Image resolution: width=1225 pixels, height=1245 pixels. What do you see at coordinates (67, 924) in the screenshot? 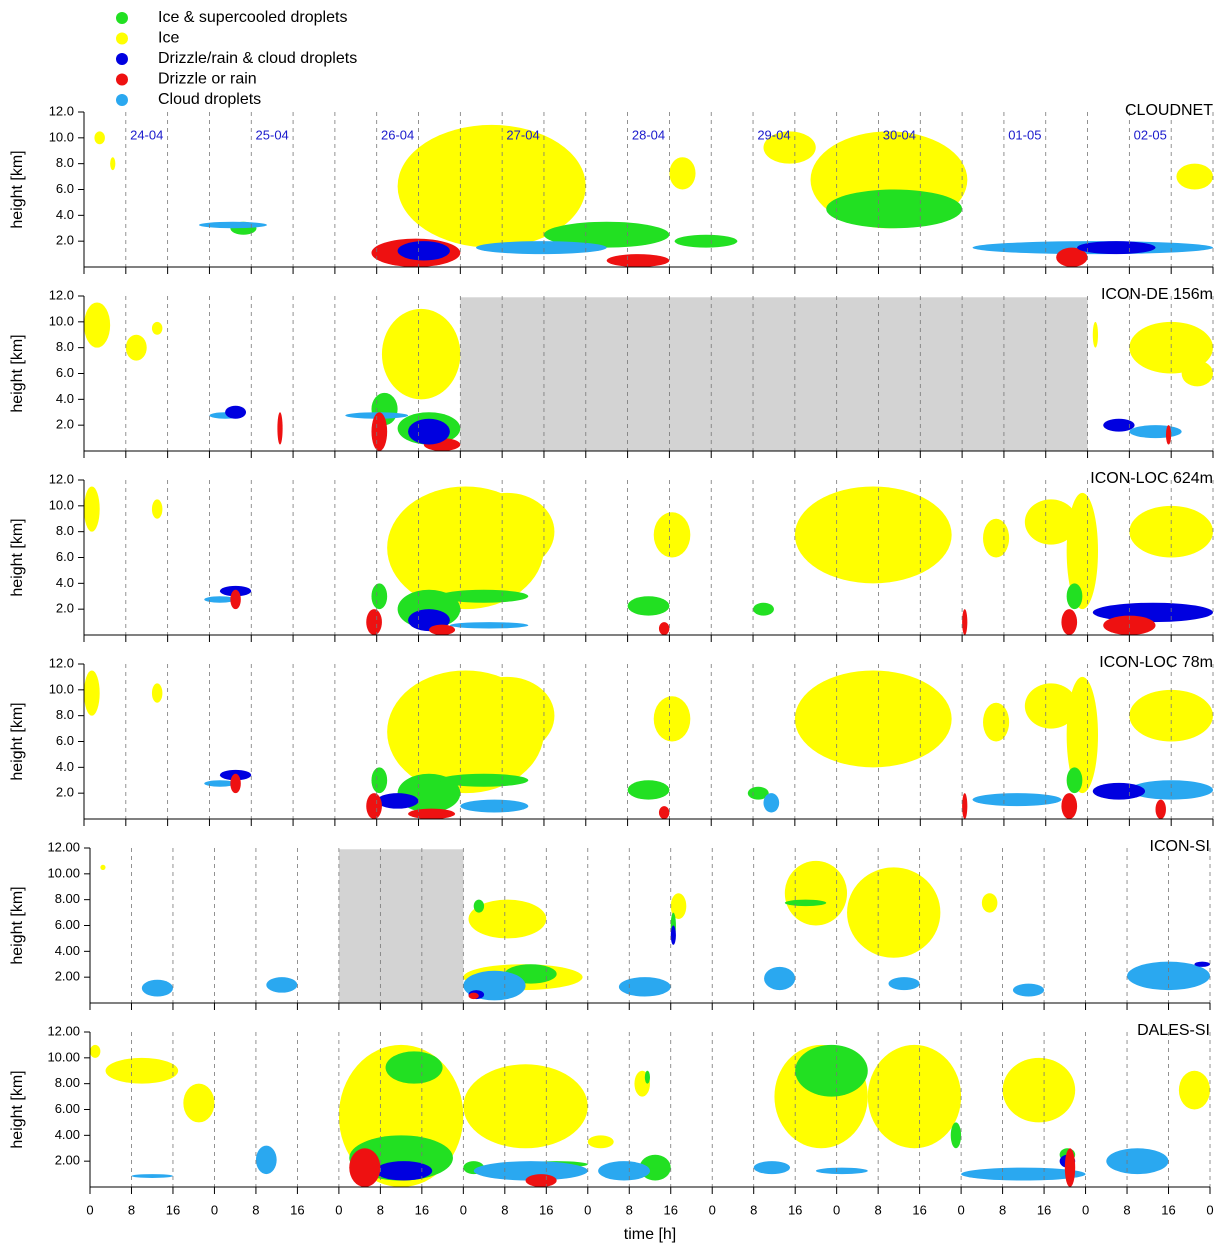
I see `y-tick-label: 6.00` at bounding box center [67, 924].